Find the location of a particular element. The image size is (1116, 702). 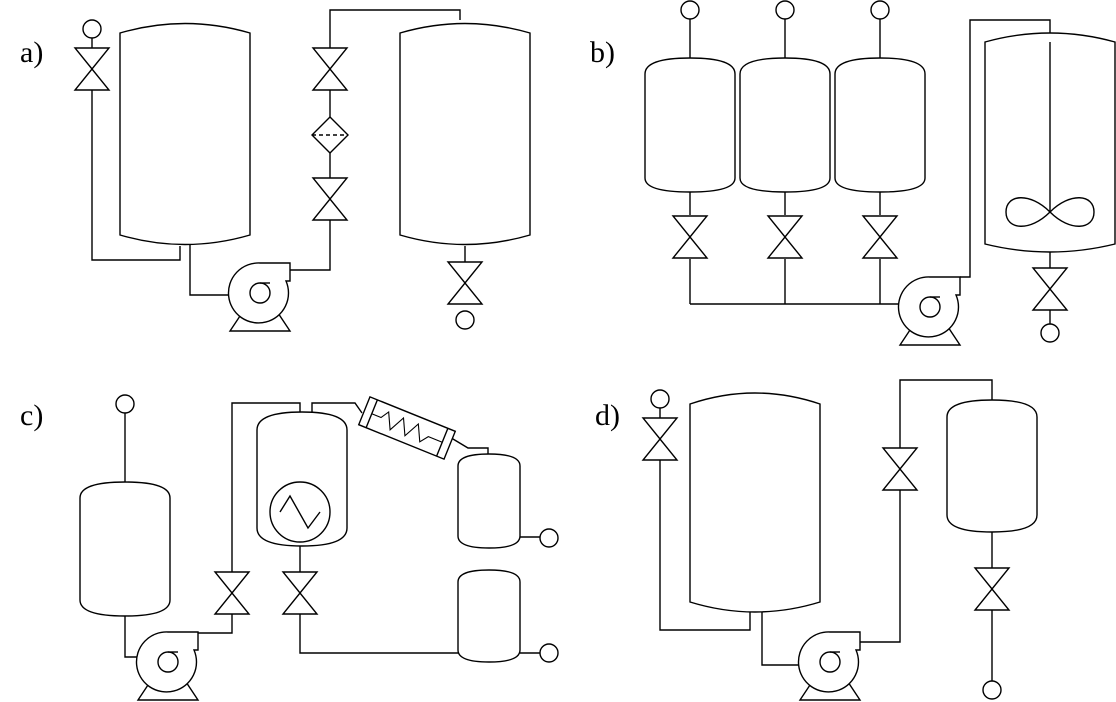

panel-c-label: c) is located at coordinates (31, 415).